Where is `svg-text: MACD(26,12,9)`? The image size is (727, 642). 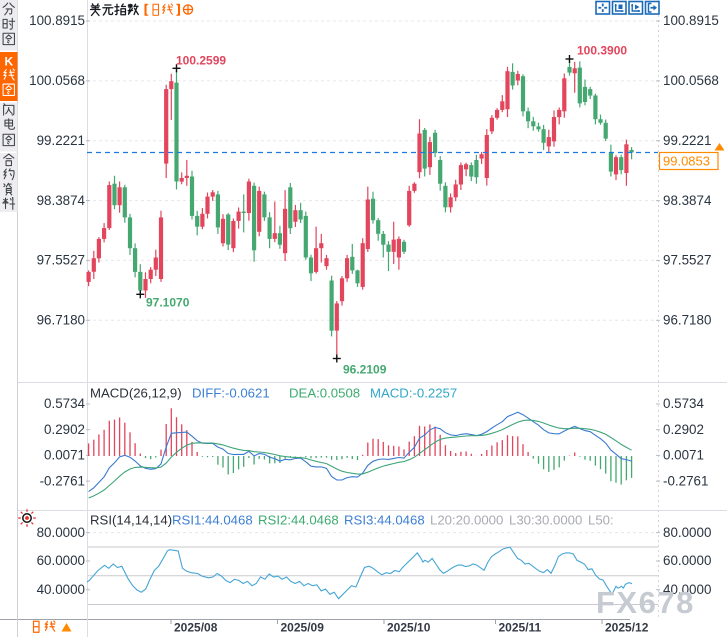
svg-text: MACD(26,12,9) is located at coordinates (136, 393).